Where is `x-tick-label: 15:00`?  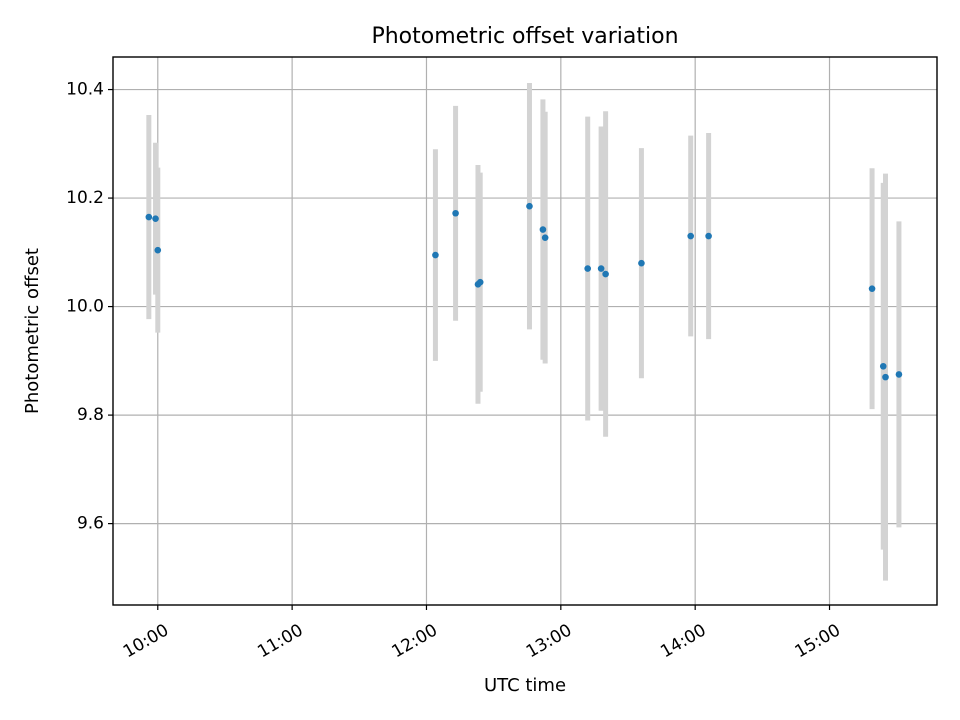
x-tick-label: 15:00 is located at coordinates (818, 641).